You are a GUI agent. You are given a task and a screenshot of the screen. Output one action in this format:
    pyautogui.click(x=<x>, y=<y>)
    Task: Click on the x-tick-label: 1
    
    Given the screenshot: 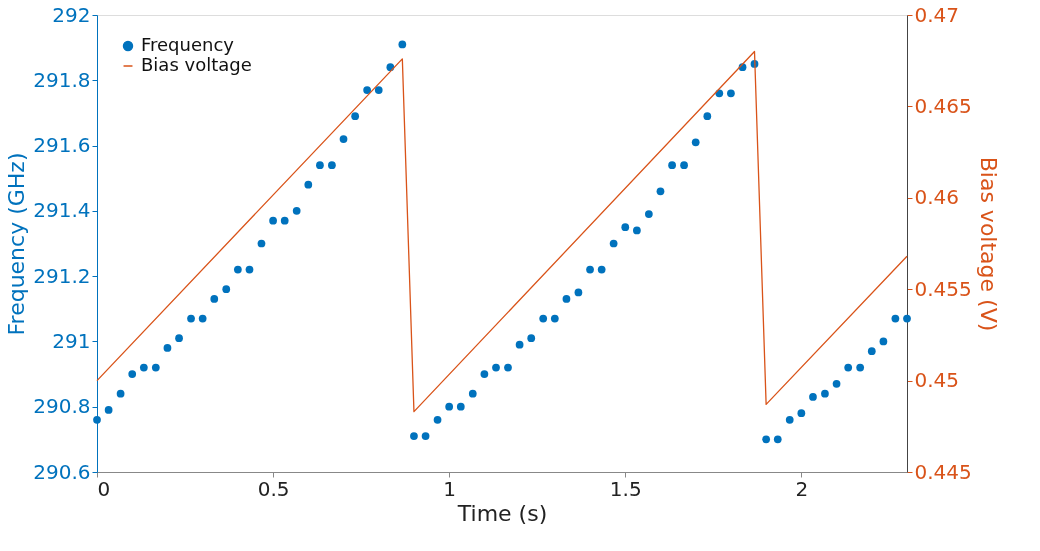 What is the action you would take?
    pyautogui.click(x=450, y=488)
    